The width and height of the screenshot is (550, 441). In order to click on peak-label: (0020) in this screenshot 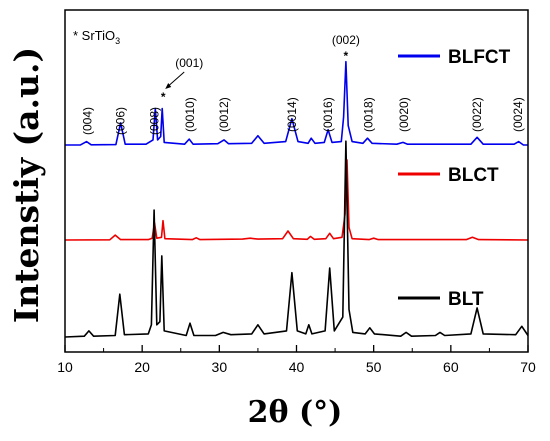, I will do `click(404, 114)`.